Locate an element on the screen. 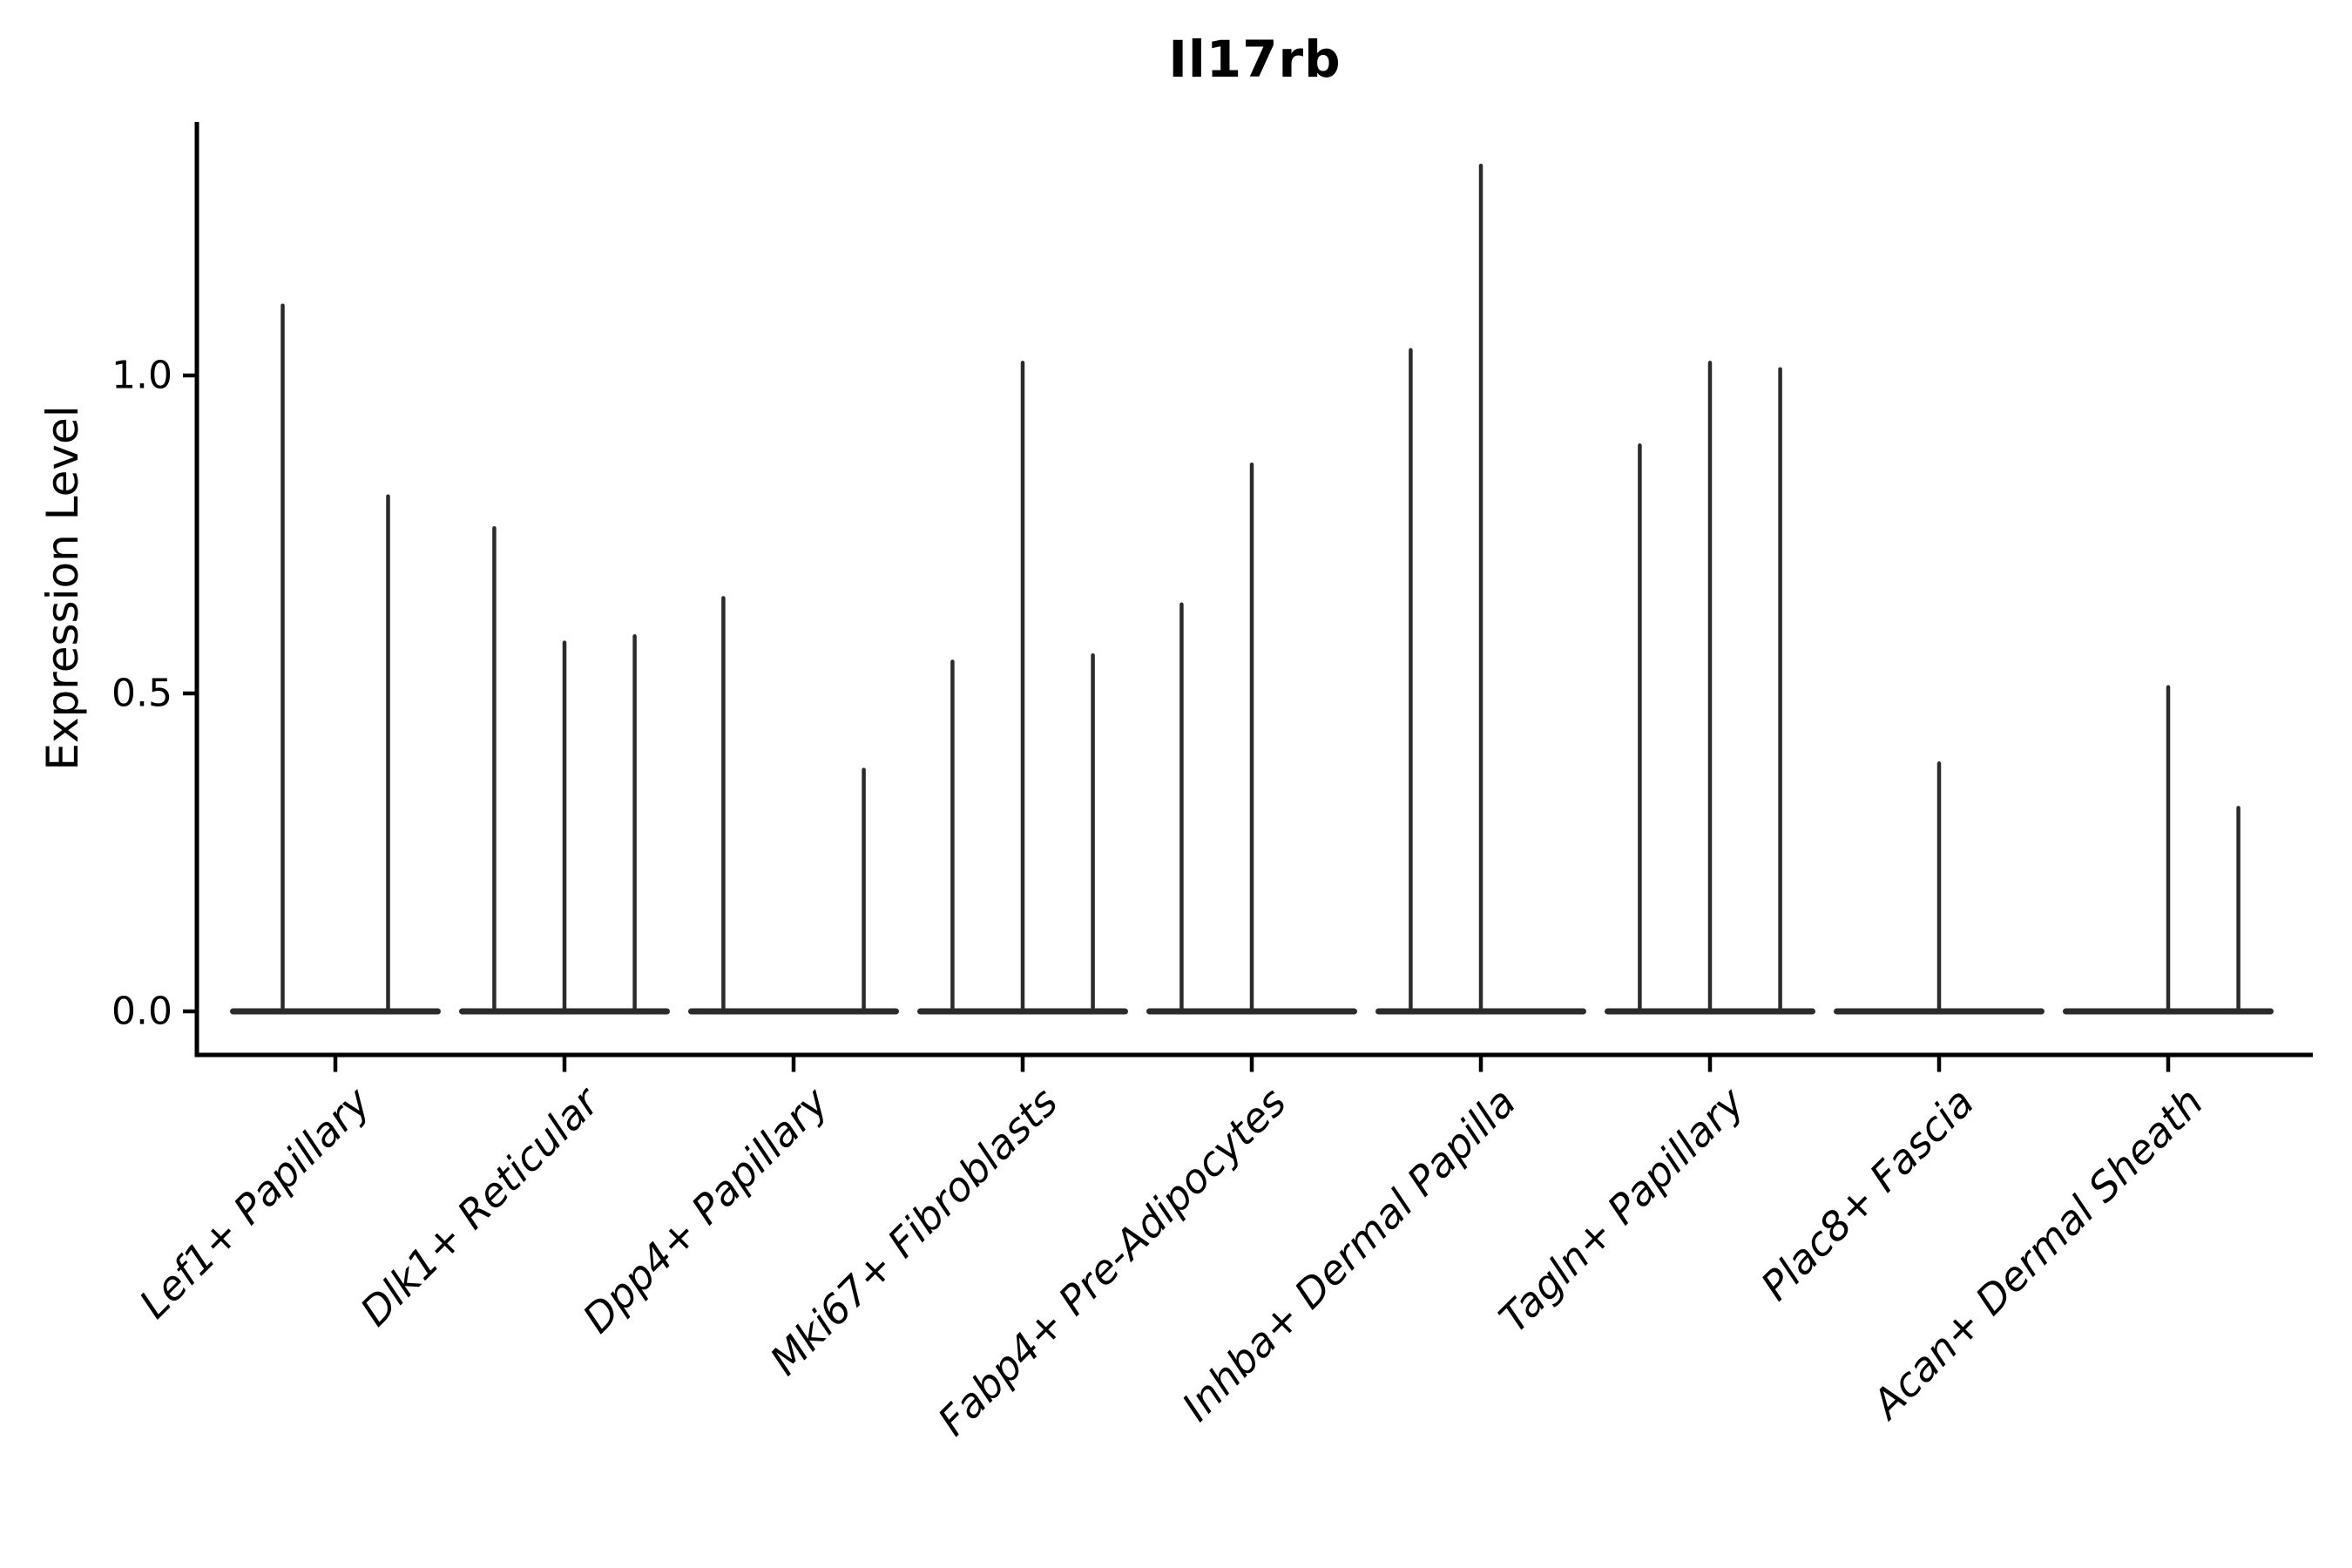  y-tick-label: 0.0 is located at coordinates (142, 1012).